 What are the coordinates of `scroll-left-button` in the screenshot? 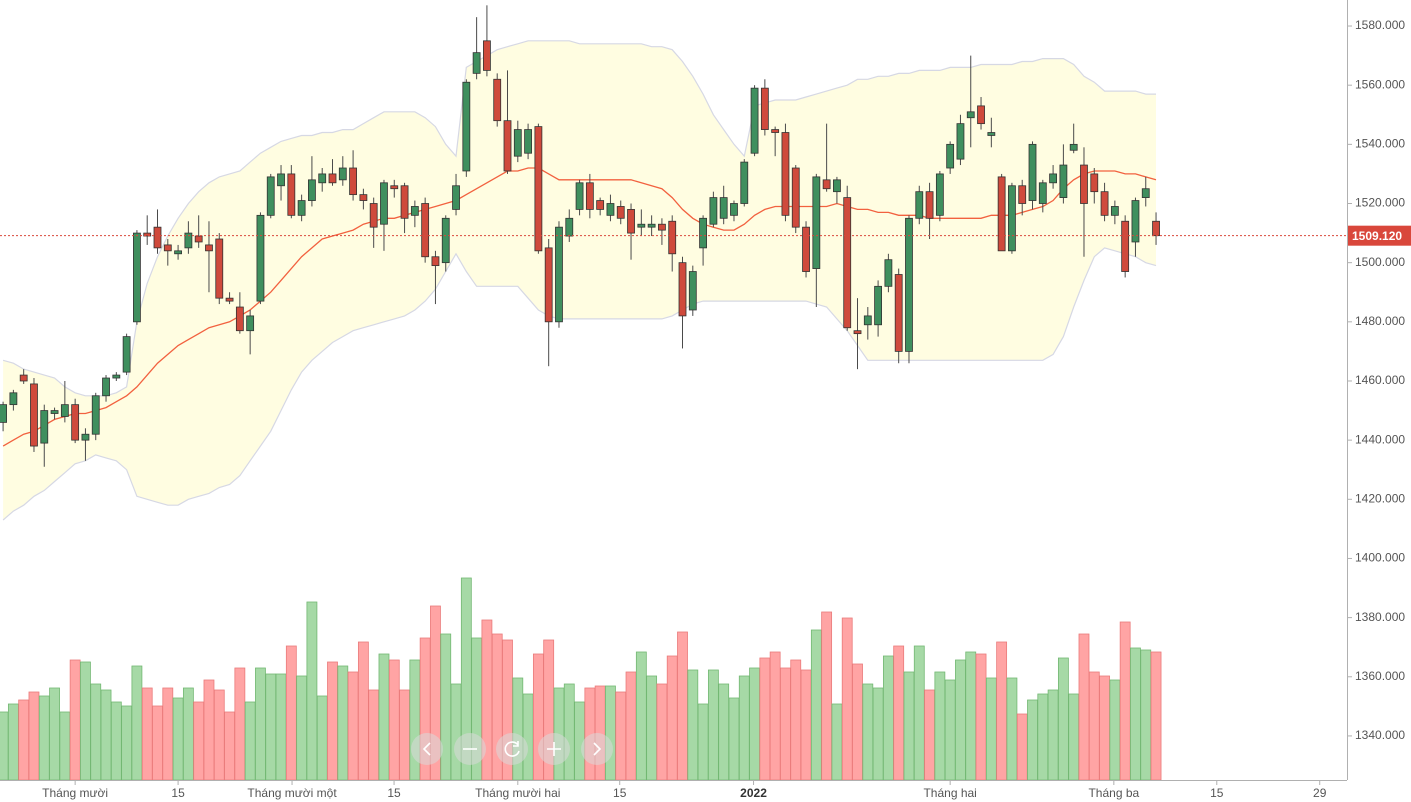 It's located at (427, 749).